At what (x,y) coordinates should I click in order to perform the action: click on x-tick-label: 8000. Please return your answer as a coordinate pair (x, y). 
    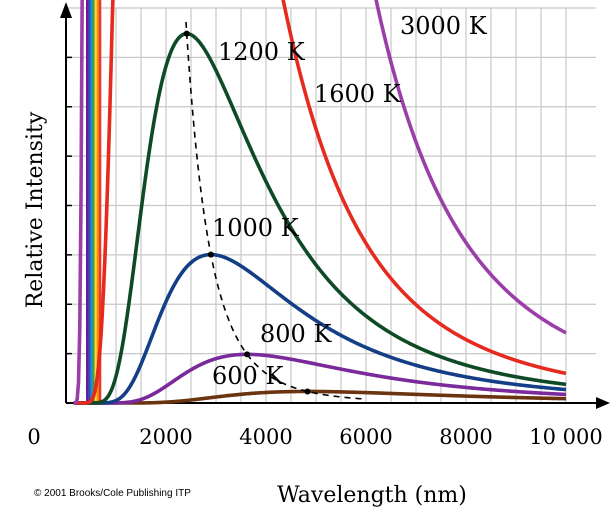
    Looking at the image, I should click on (465, 437).